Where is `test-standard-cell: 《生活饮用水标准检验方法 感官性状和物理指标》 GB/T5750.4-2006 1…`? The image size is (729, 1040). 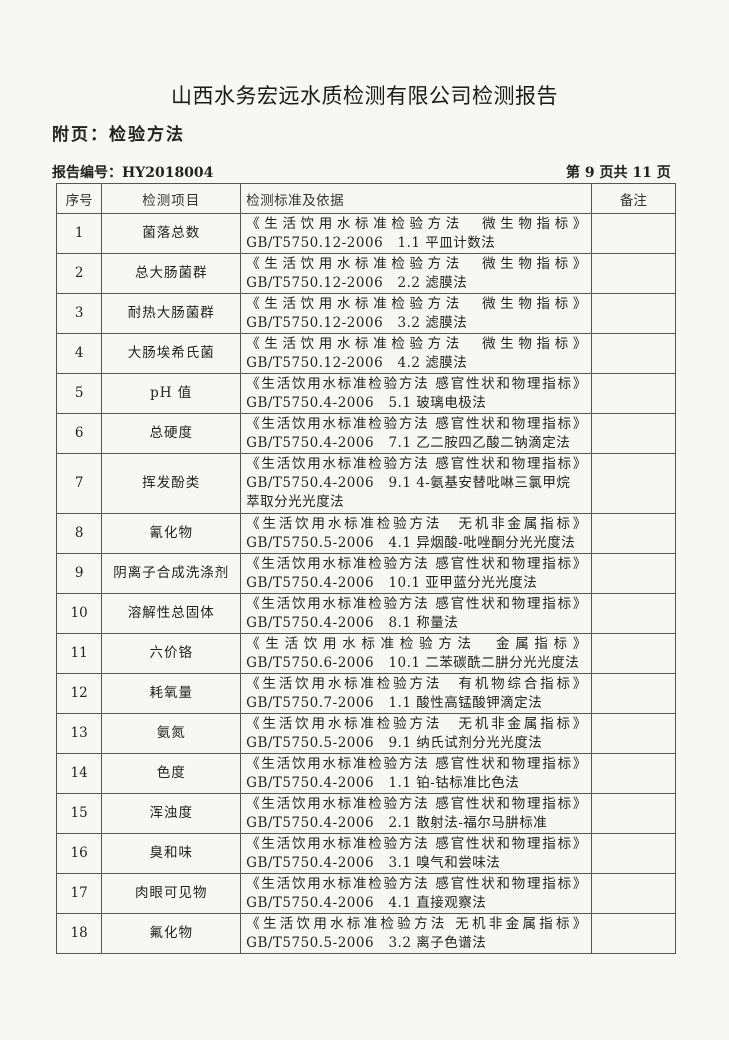 test-standard-cell: 《生活饮用水标准检验方法 感官性状和物理指标》 GB/T5750.4-2006 1… is located at coordinates (416, 773).